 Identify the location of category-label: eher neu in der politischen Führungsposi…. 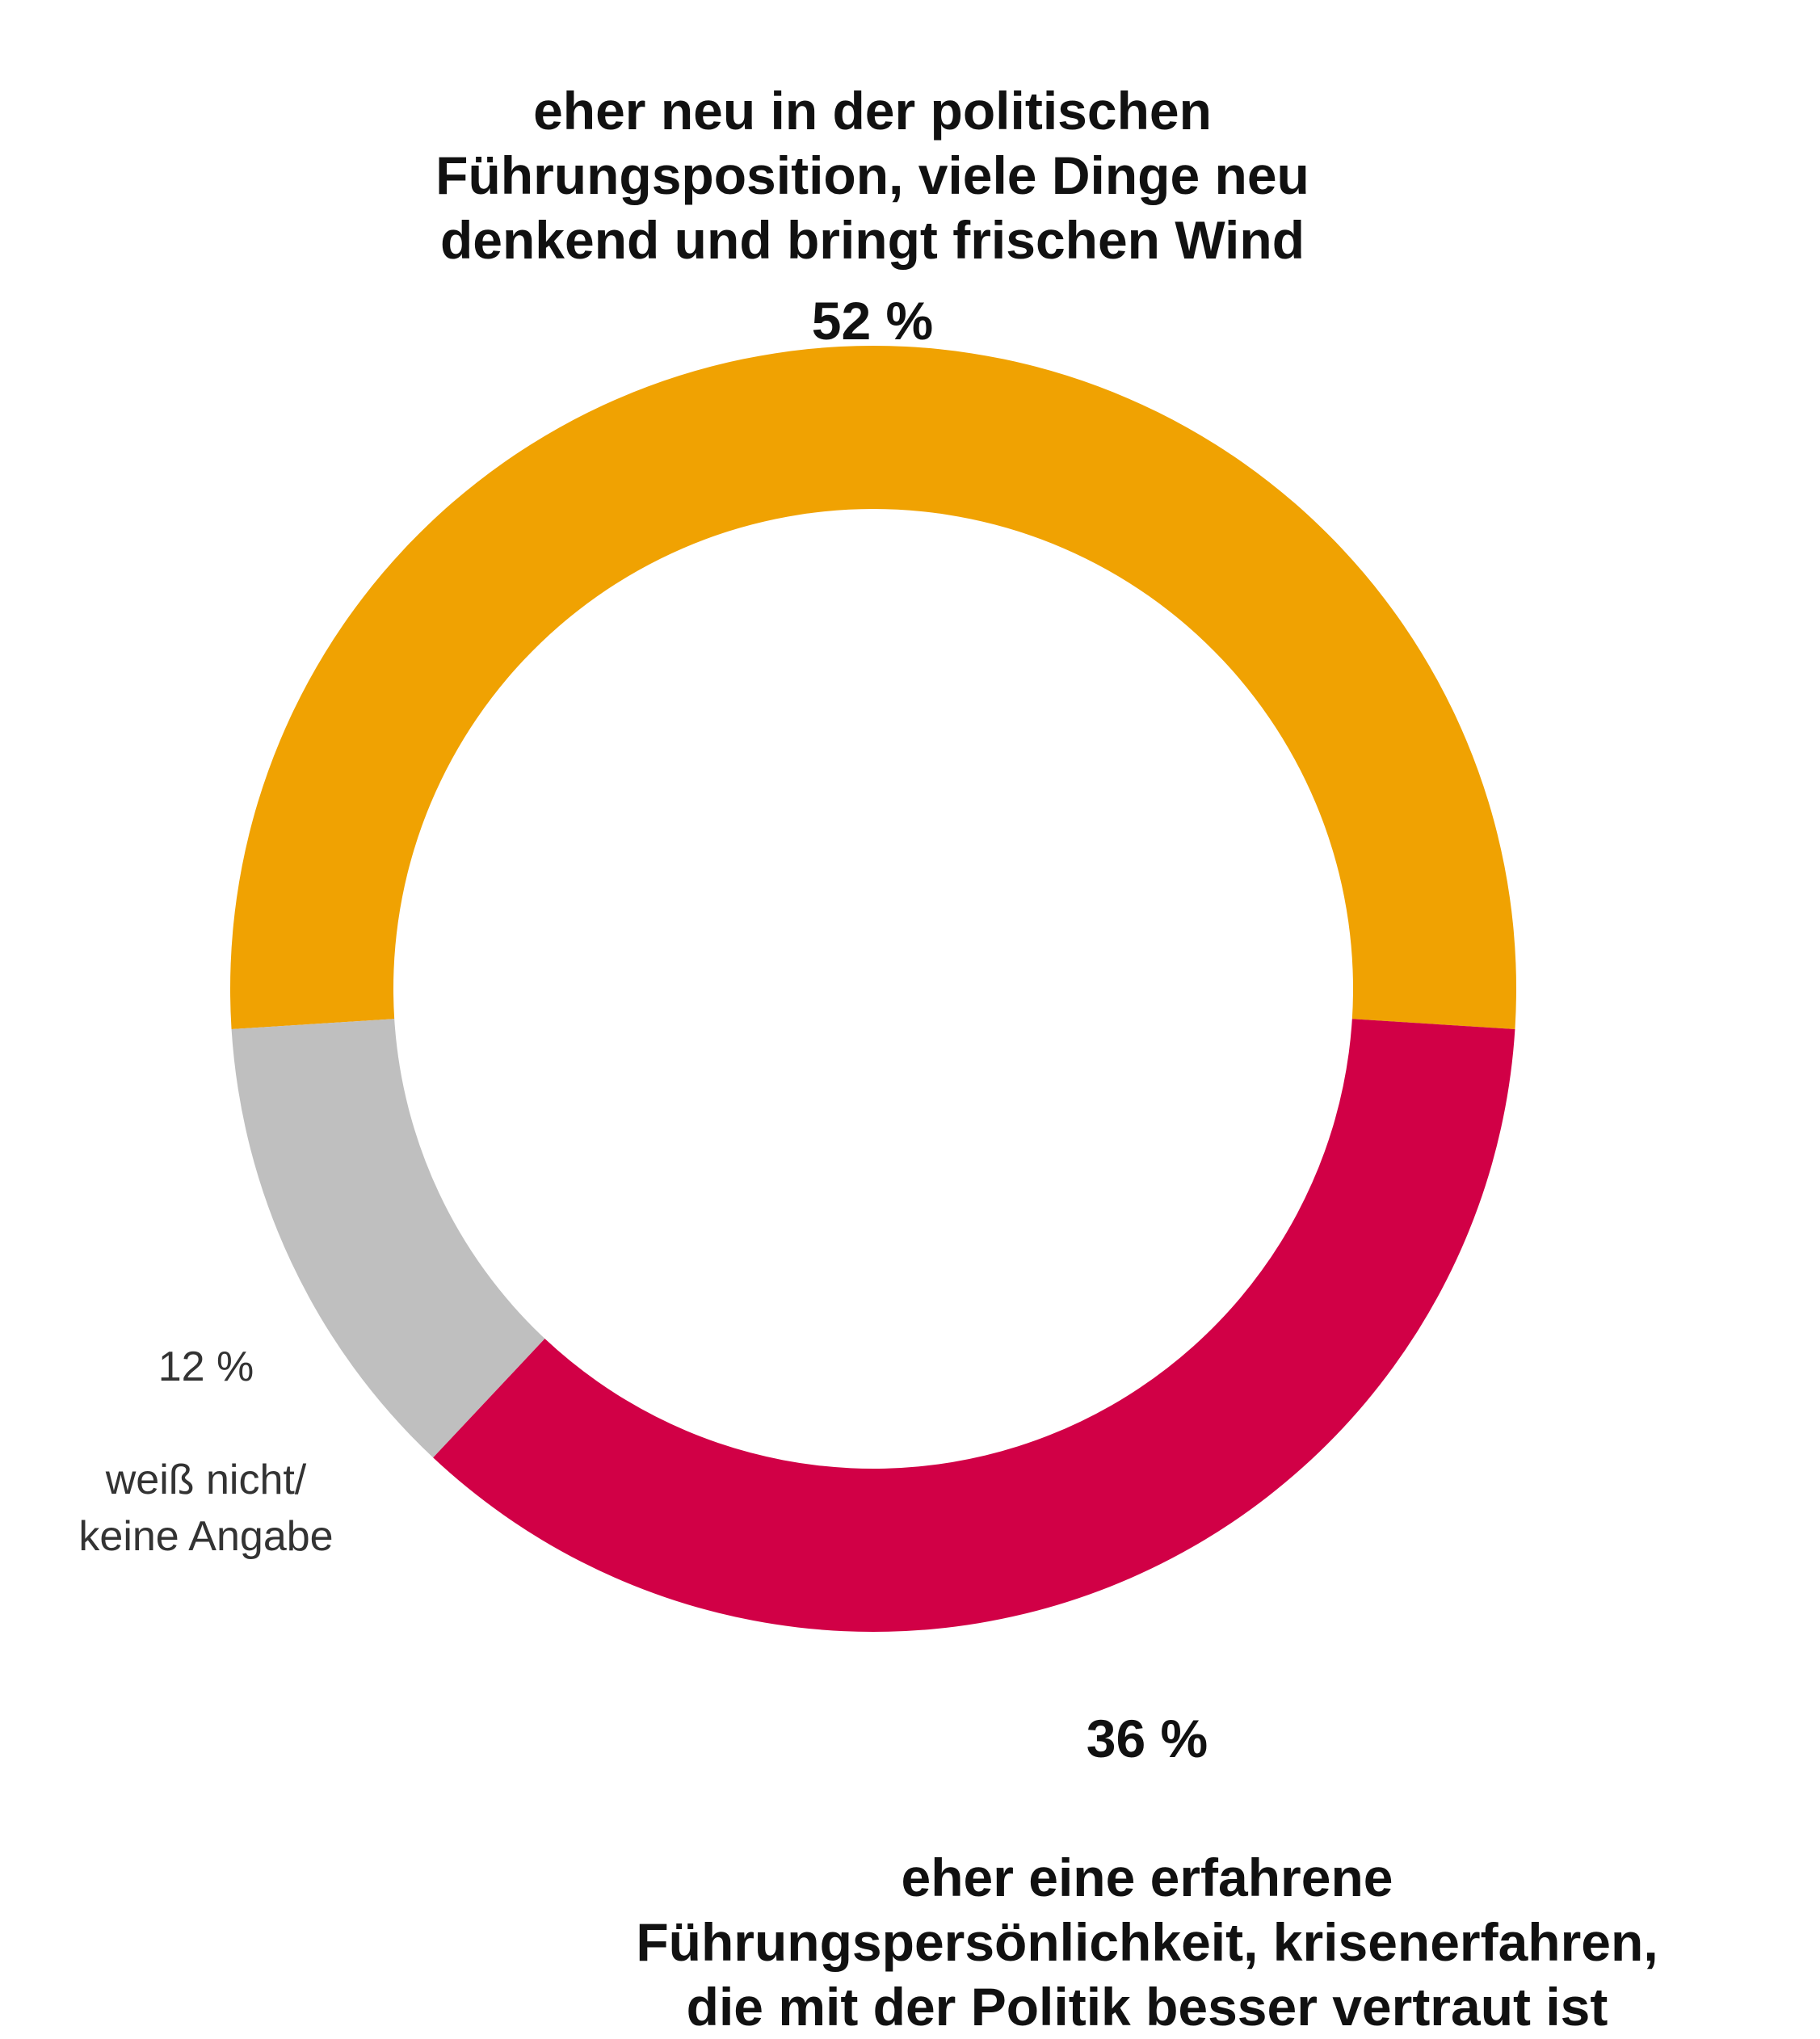
(872, 175).